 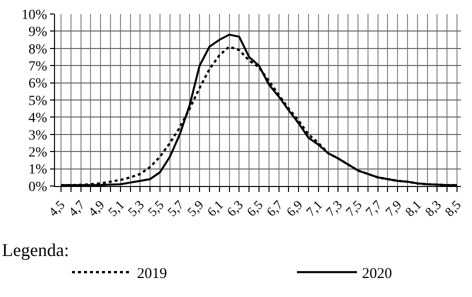 I want to click on x-tick-label: 7,9, so click(x=393, y=208).